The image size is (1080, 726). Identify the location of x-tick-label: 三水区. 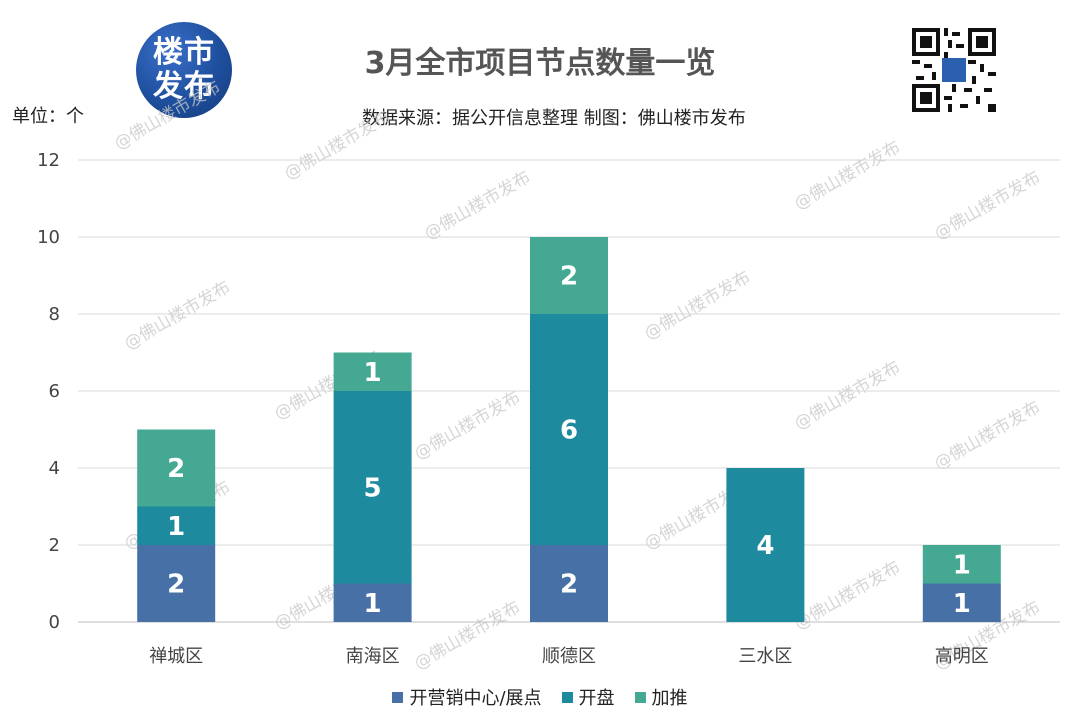
(765, 656).